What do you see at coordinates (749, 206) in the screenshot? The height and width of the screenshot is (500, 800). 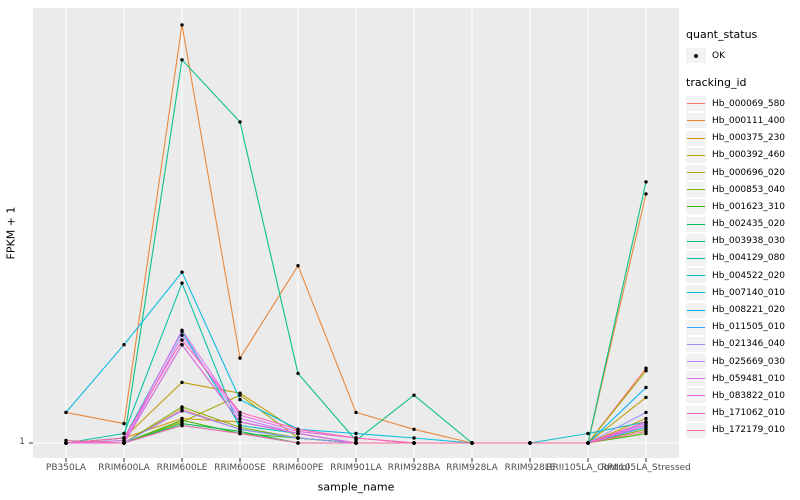 I see `legend-item-label: Hb_001623_310` at bounding box center [749, 206].